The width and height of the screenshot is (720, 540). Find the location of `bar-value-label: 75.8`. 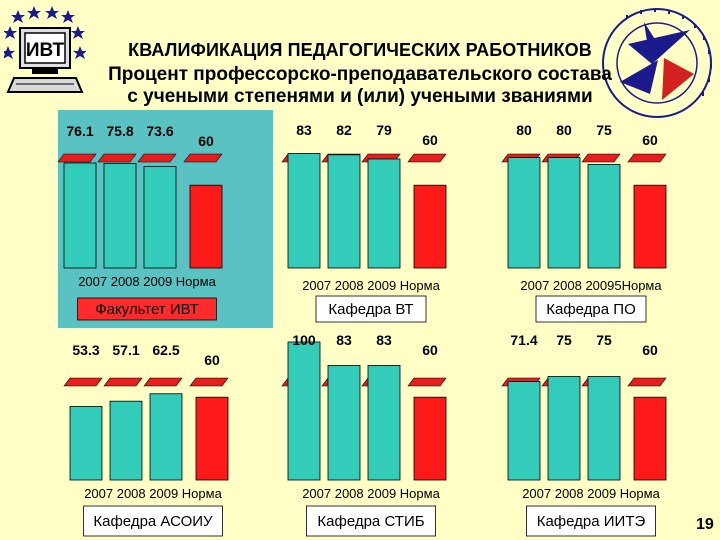

bar-value-label: 75.8 is located at coordinates (119, 131).